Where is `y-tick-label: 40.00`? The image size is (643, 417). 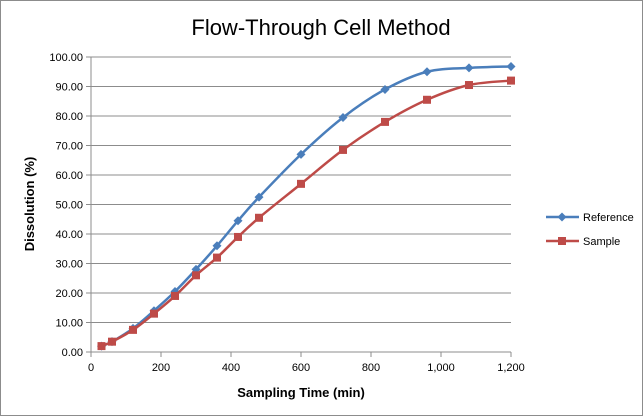
y-tick-label: 40.00 is located at coordinates (69, 235).